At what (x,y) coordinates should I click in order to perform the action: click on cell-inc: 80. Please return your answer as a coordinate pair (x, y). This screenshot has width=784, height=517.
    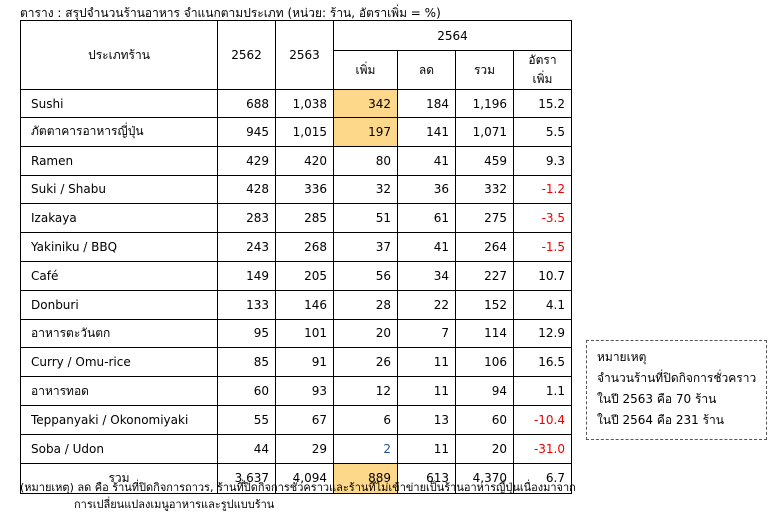
    Looking at the image, I should click on (365, 160).